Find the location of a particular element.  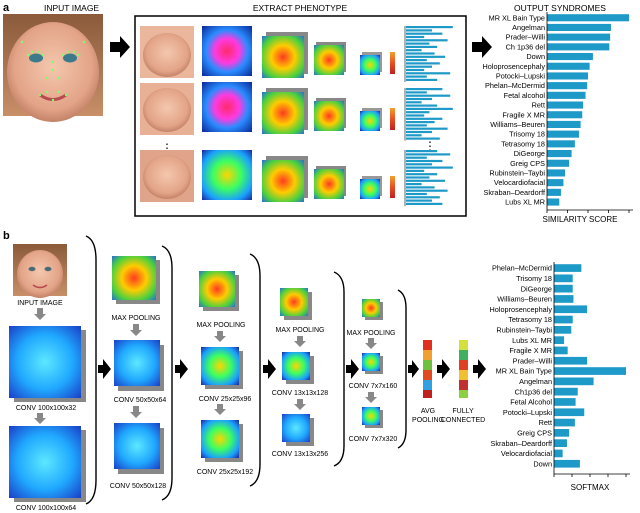

layer-conv7-label: CONV 13x13x128 is located at coordinates (300, 393).